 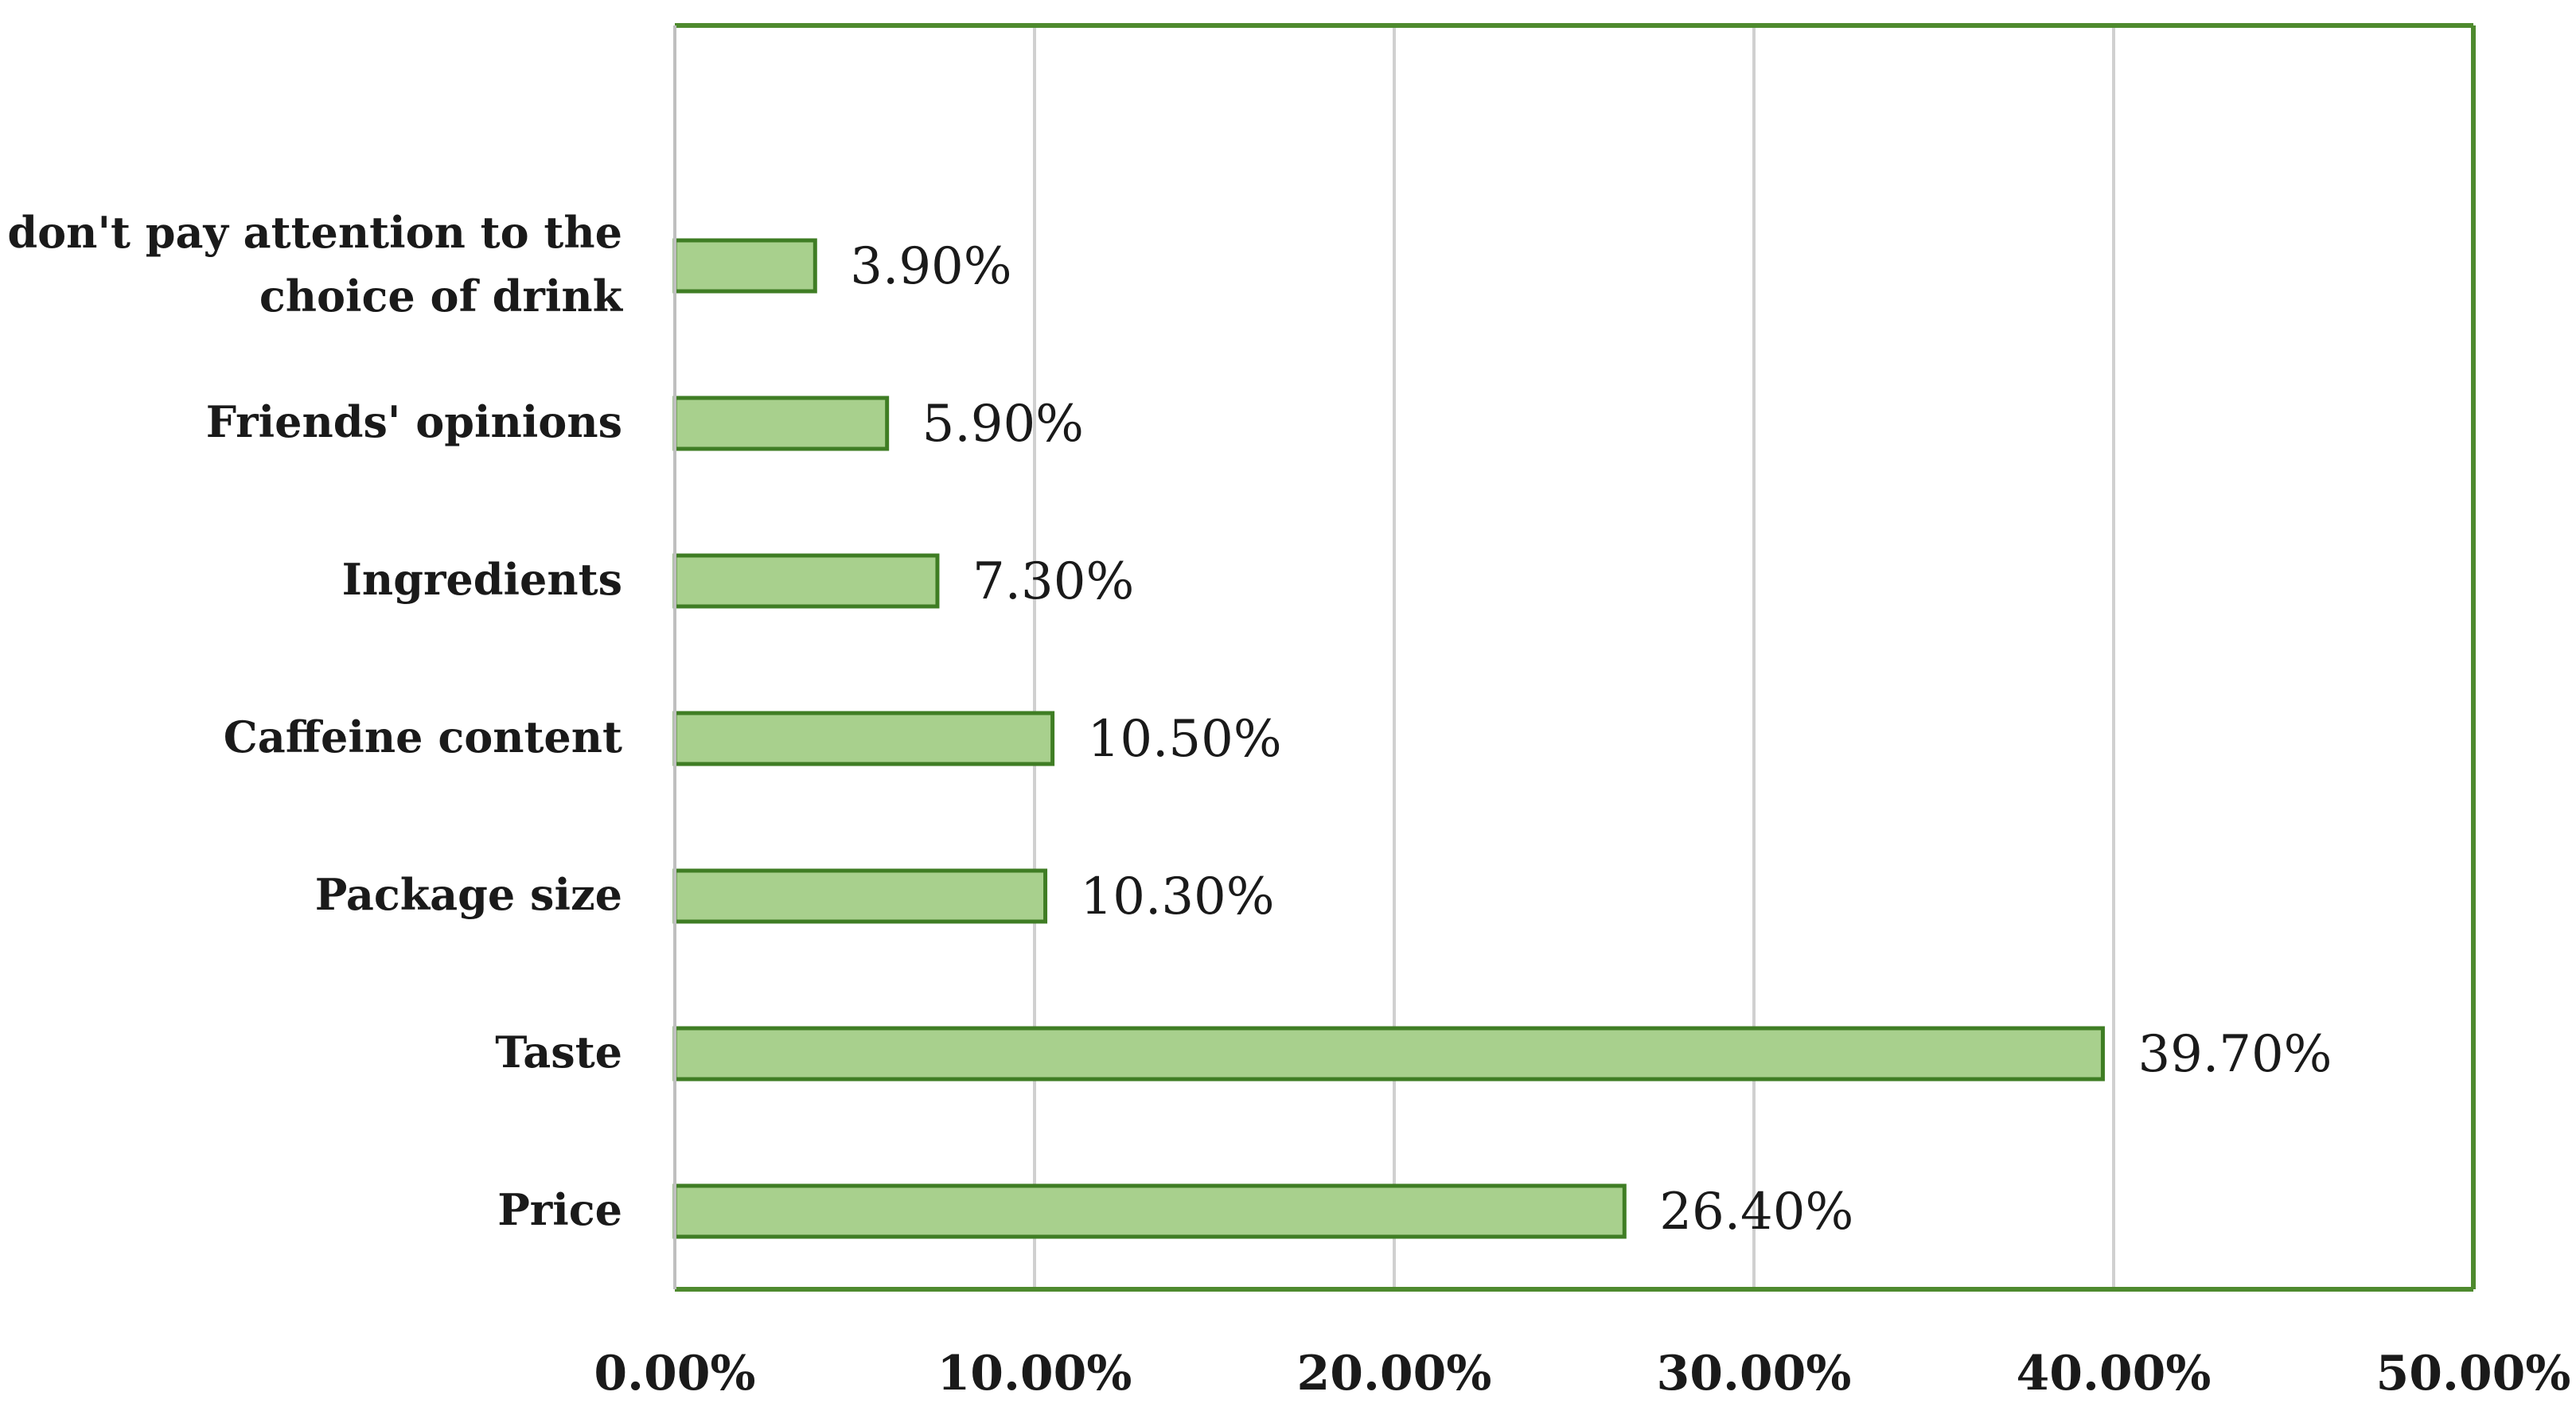 What do you see at coordinates (1754, 1373) in the screenshot?
I see `x-tick-label-30: 30.00%` at bounding box center [1754, 1373].